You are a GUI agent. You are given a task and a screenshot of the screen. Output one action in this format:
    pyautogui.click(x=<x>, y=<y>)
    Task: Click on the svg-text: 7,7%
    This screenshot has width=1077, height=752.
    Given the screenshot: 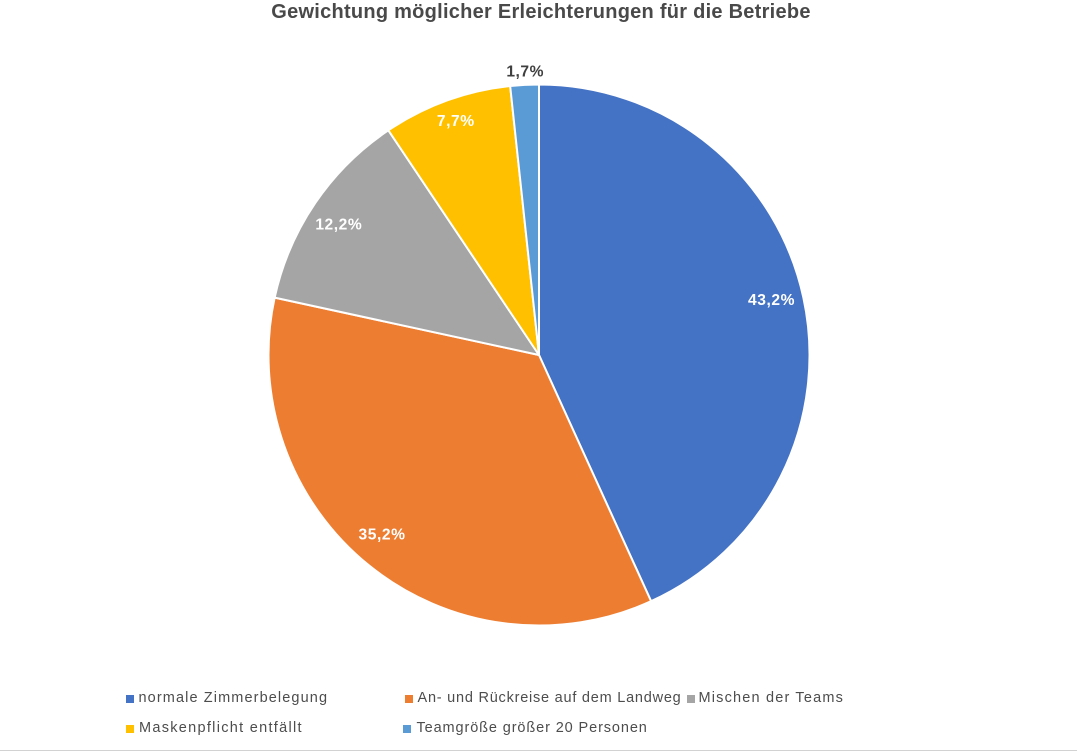 What is the action you would take?
    pyautogui.click(x=456, y=121)
    